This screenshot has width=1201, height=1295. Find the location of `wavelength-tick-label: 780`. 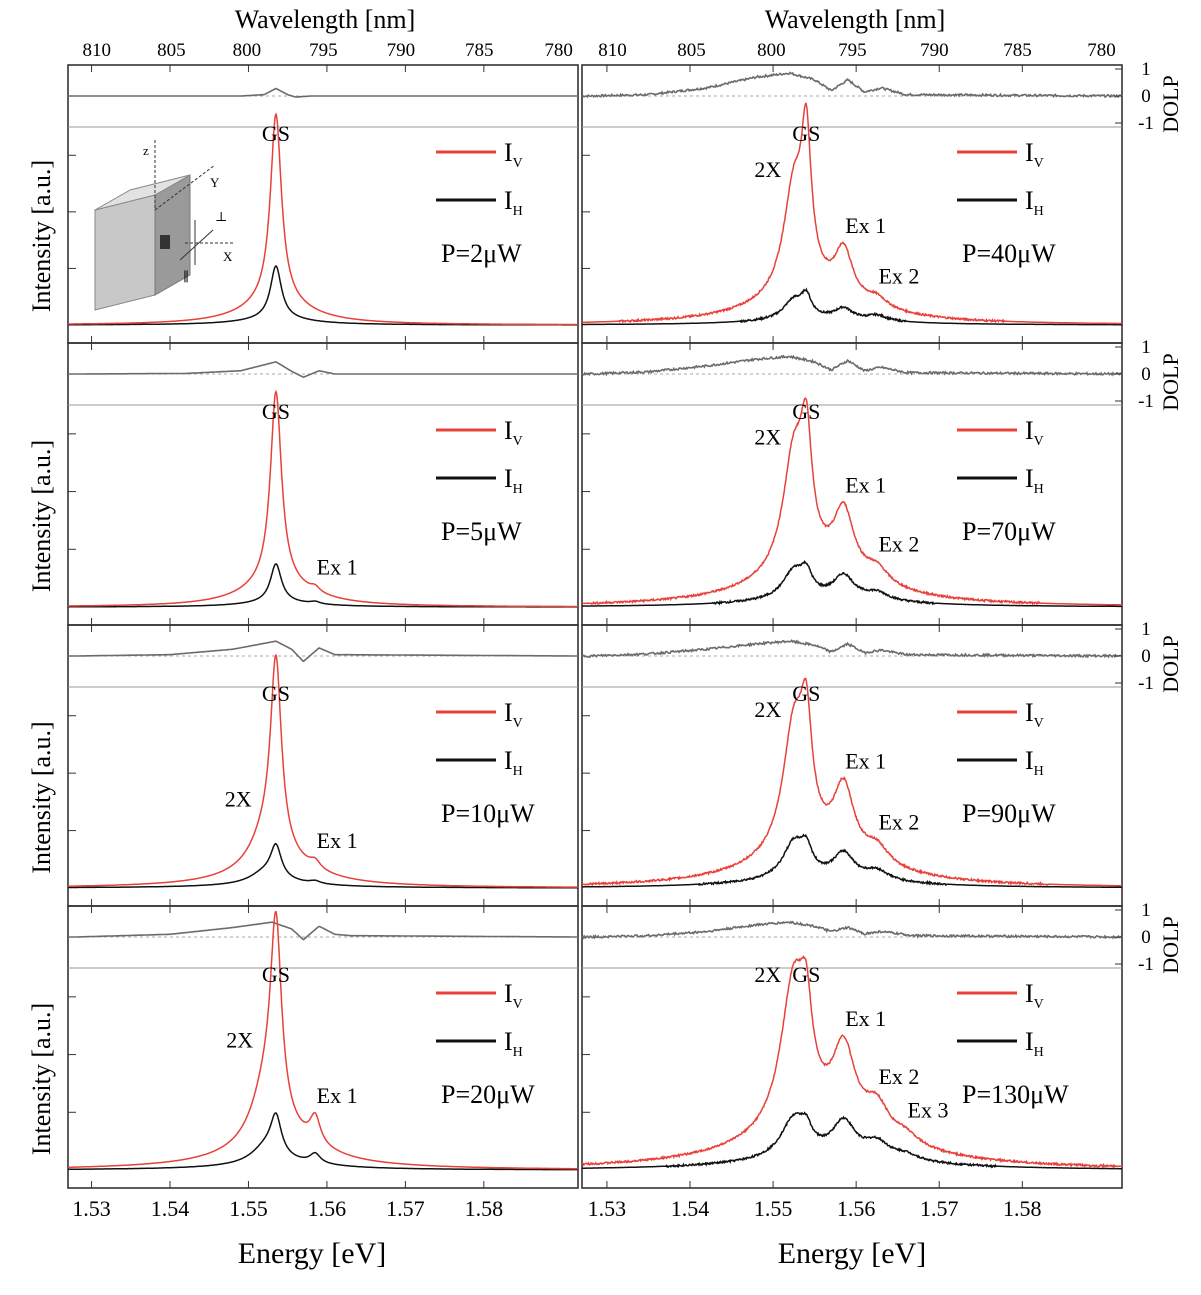

wavelength-tick-label: 780 is located at coordinates (1101, 50).